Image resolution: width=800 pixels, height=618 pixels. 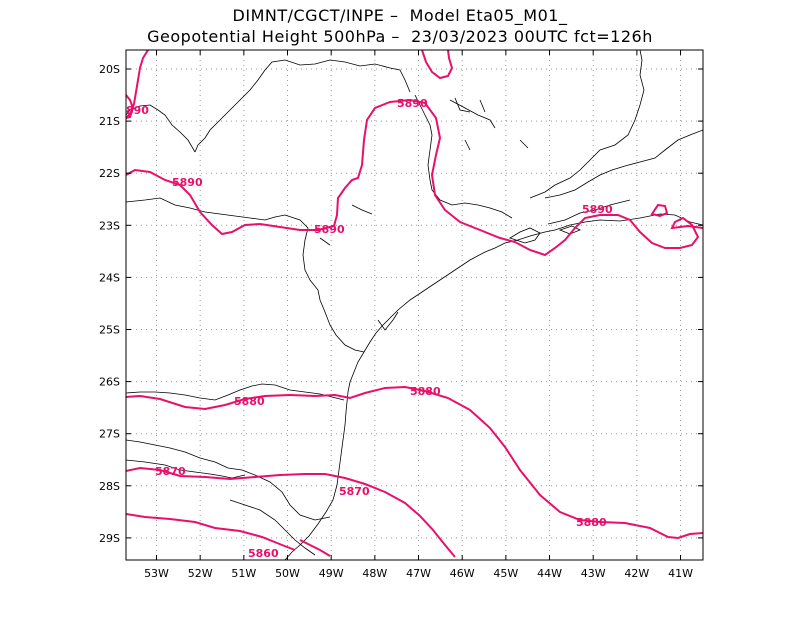 I want to click on state-border-sp-rj, so click(x=463, y=156).